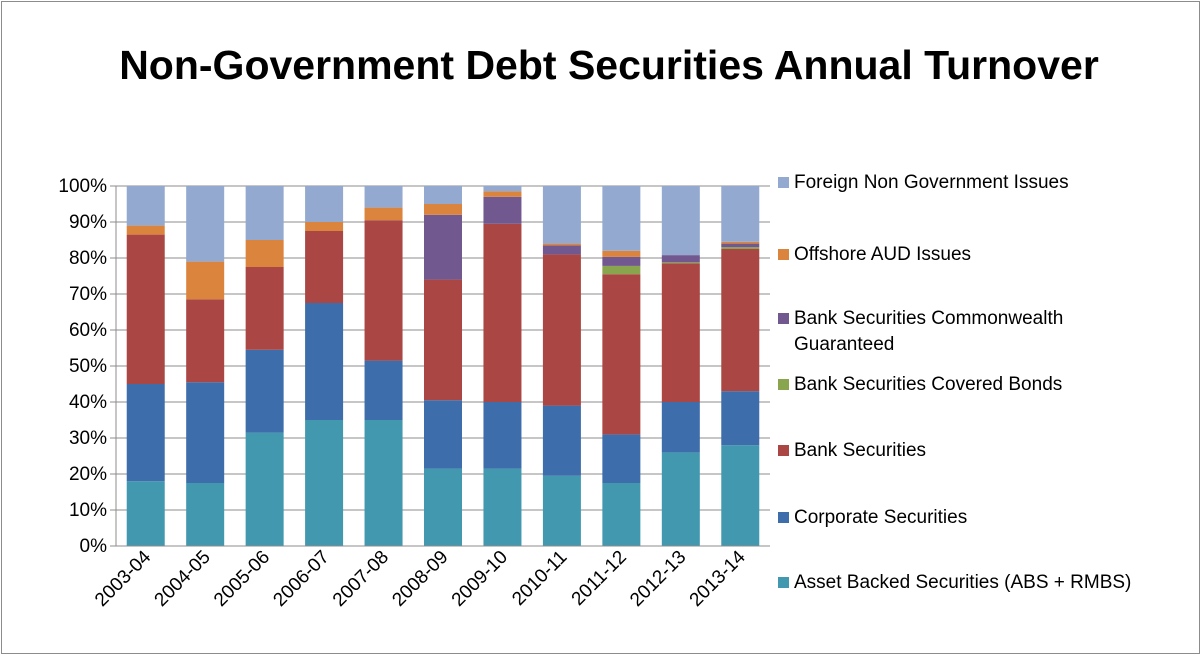 The width and height of the screenshot is (1203, 657). Describe the element at coordinates (88, 474) in the screenshot. I see `y-tick-label: 20%` at that location.